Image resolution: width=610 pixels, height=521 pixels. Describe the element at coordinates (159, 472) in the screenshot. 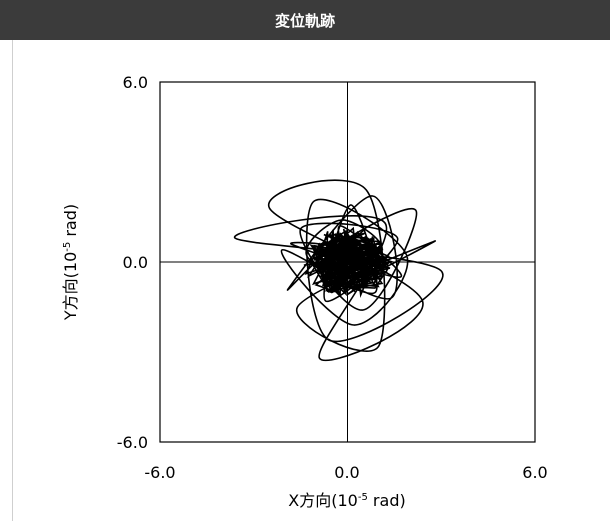

I see `x-tick-label: -6.0` at that location.